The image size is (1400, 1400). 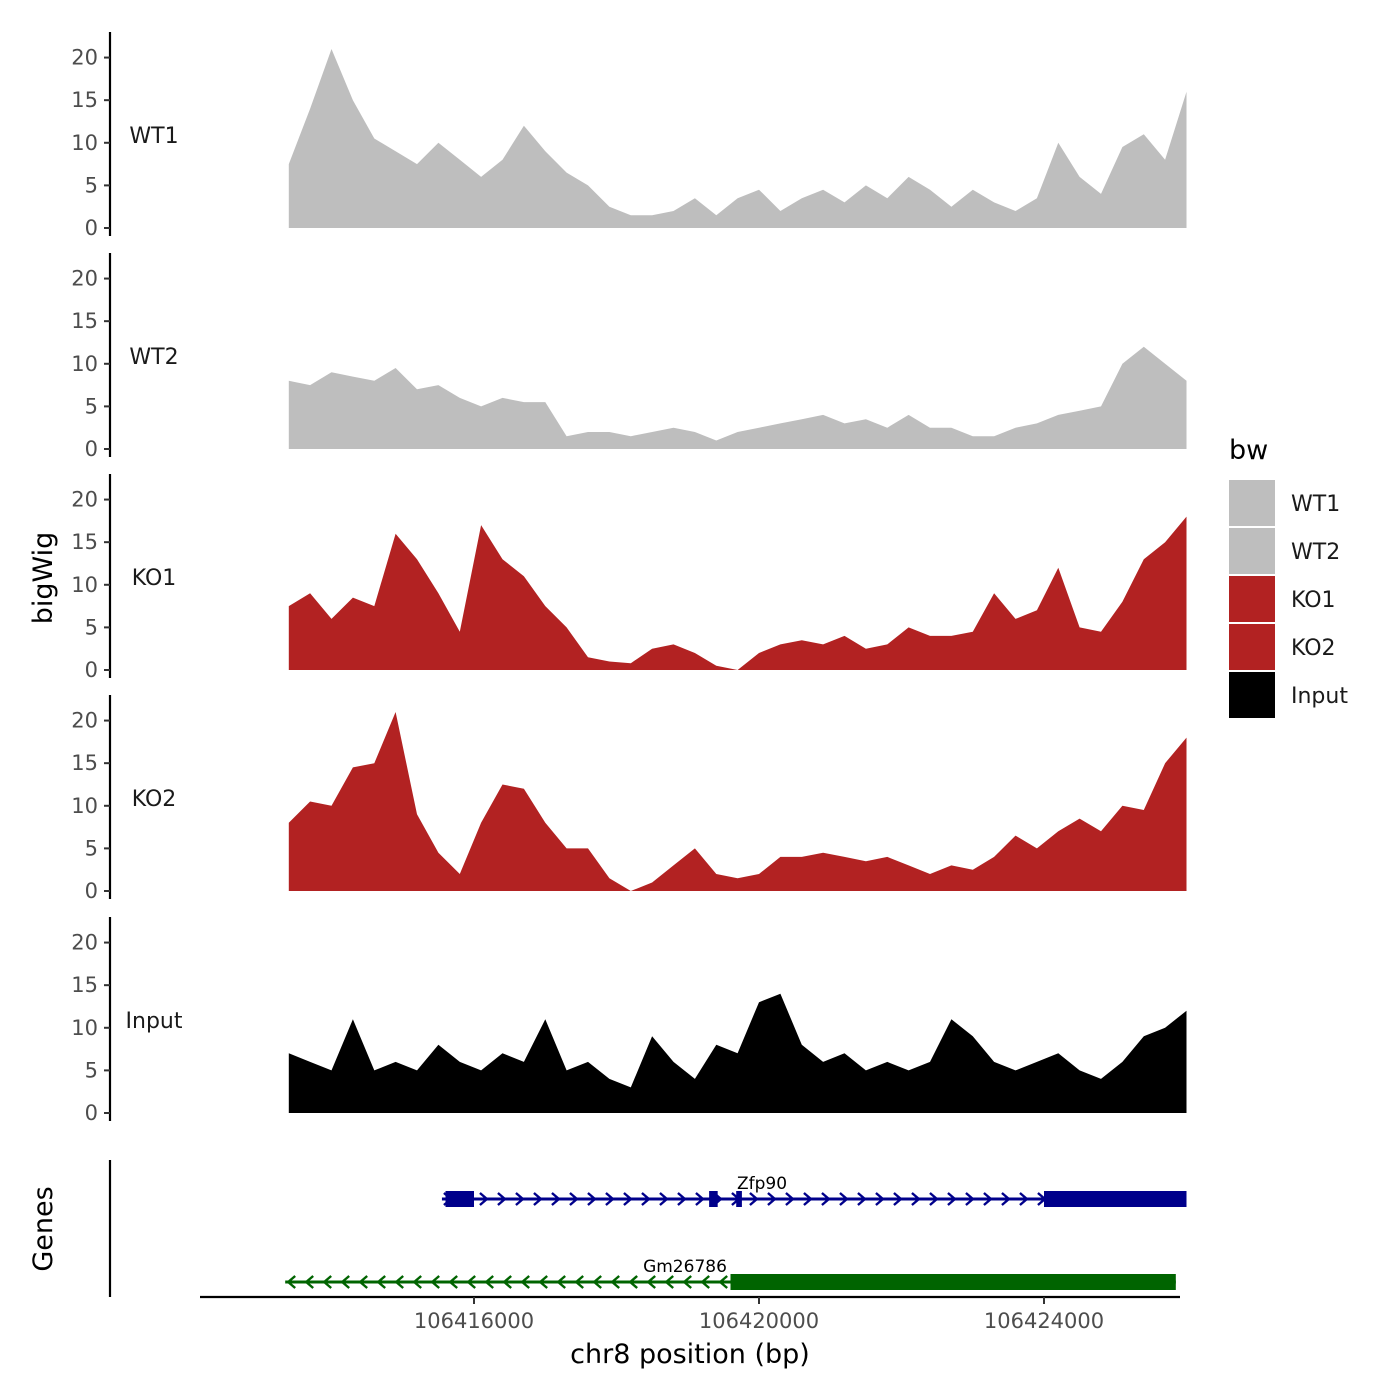 What do you see at coordinates (84, 279) in the screenshot?
I see `y-tick-label-wt2-20: 20` at bounding box center [84, 279].